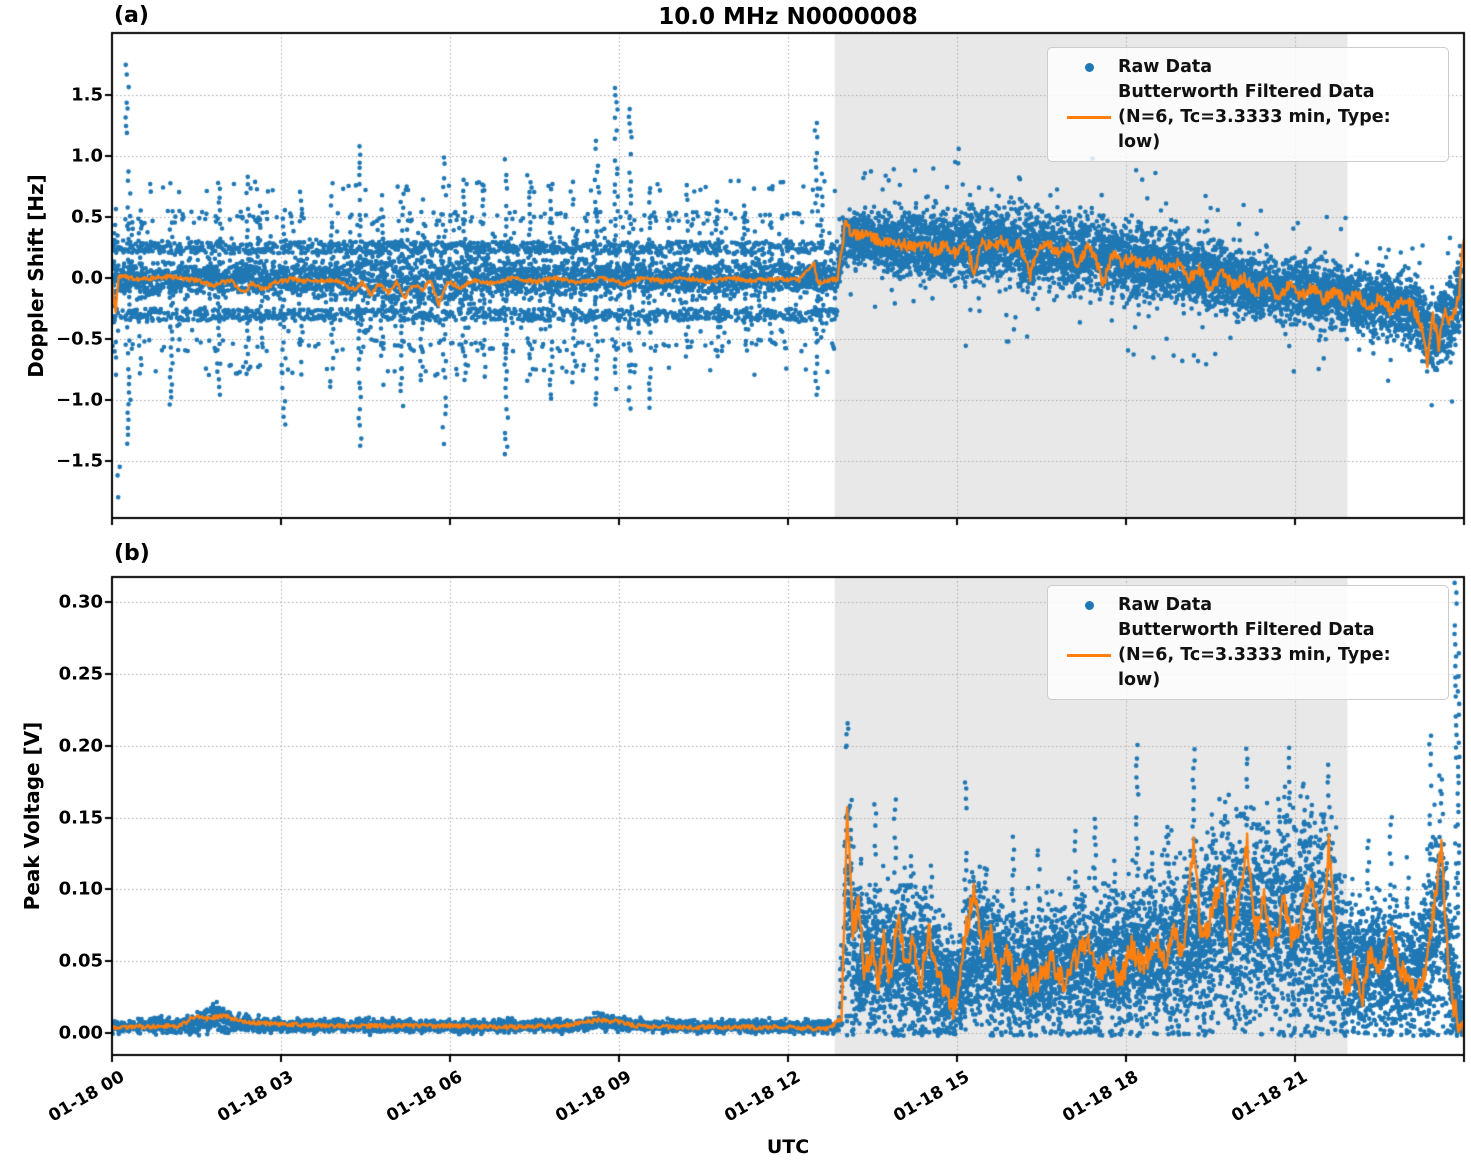  I want to click on panel-b-label: (b), so click(132, 553).